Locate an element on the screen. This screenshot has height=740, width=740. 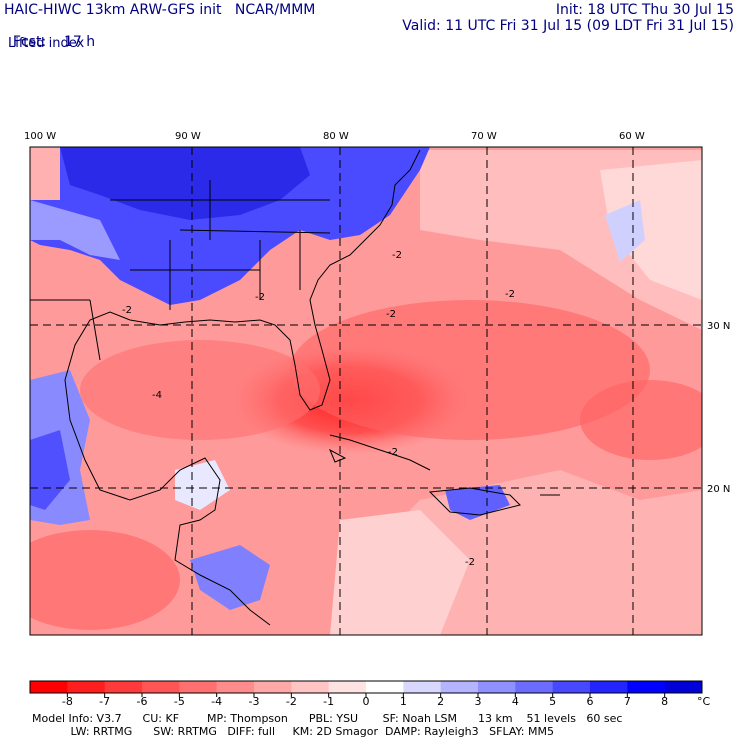
colorbar-unit: °C is located at coordinates (704, 701).